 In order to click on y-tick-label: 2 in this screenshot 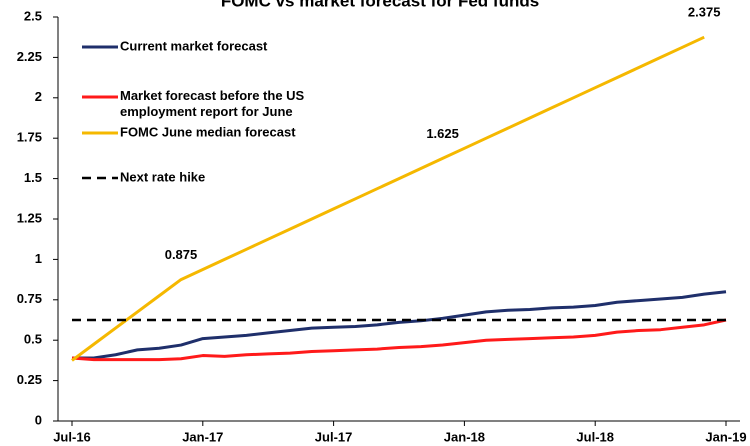, I will do `click(38, 96)`.